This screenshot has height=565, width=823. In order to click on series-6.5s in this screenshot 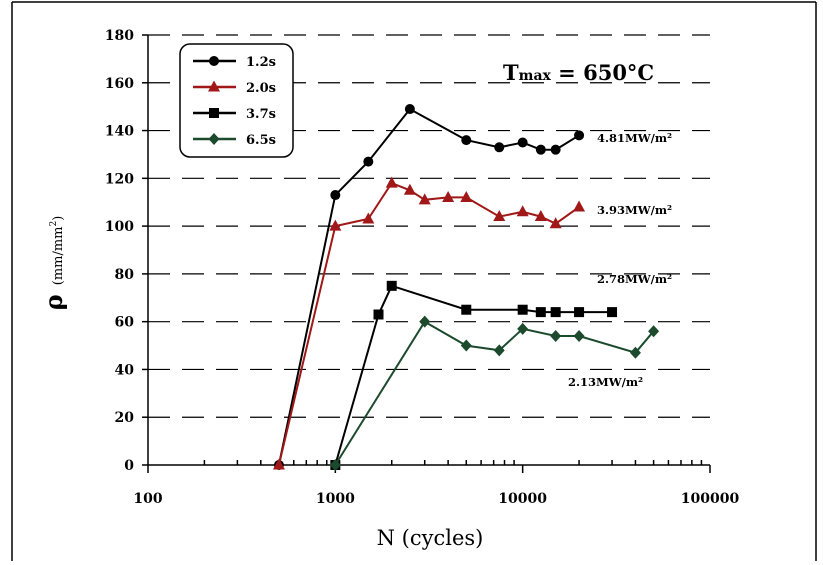, I will do `click(494, 393)`.